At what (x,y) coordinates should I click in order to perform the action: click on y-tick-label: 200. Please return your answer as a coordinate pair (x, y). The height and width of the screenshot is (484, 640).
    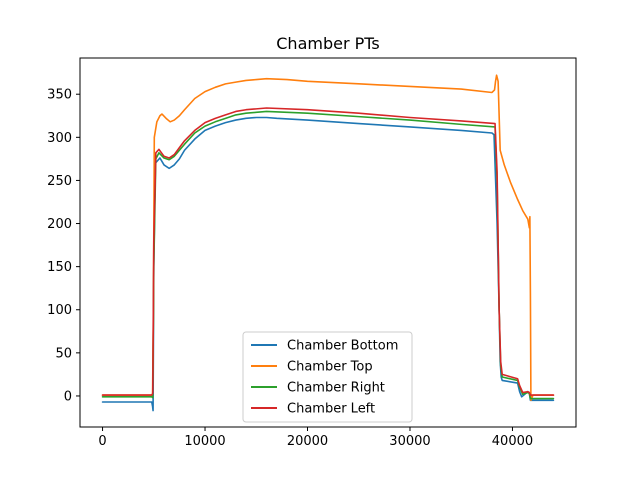
    Looking at the image, I should click on (59, 224).